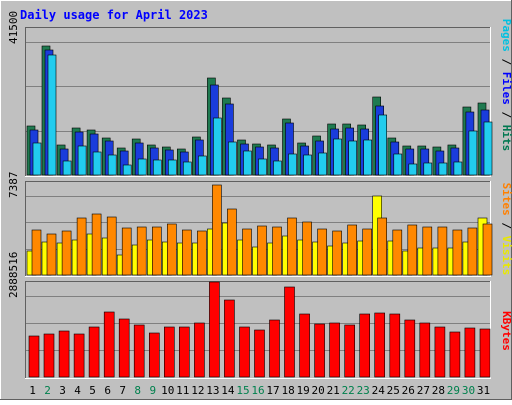 The width and height of the screenshot is (512, 405). Describe the element at coordinates (114, 15) in the screenshot. I see `chart-title: Daily usage for April 2023` at that location.